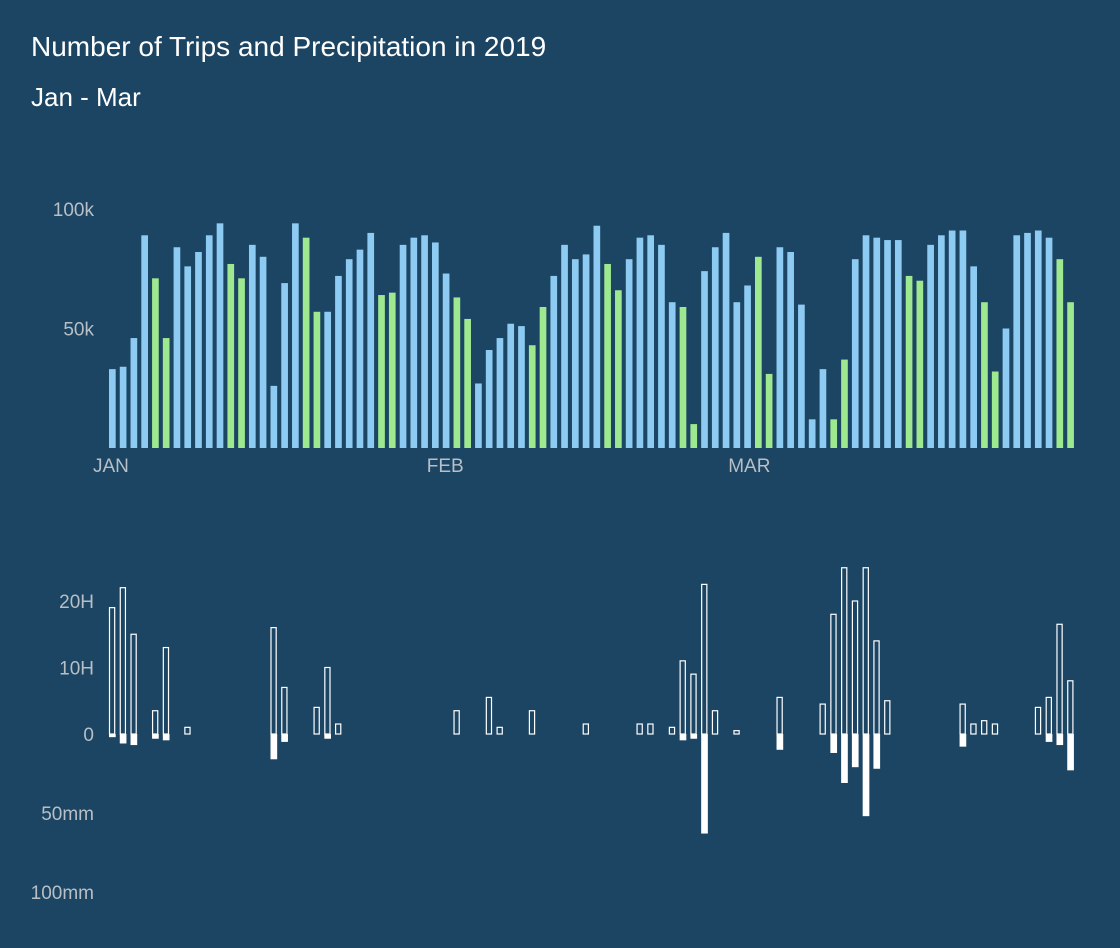 The width and height of the screenshot is (1120, 948). I want to click on precip-up-tick-label: 0, so click(88, 735).